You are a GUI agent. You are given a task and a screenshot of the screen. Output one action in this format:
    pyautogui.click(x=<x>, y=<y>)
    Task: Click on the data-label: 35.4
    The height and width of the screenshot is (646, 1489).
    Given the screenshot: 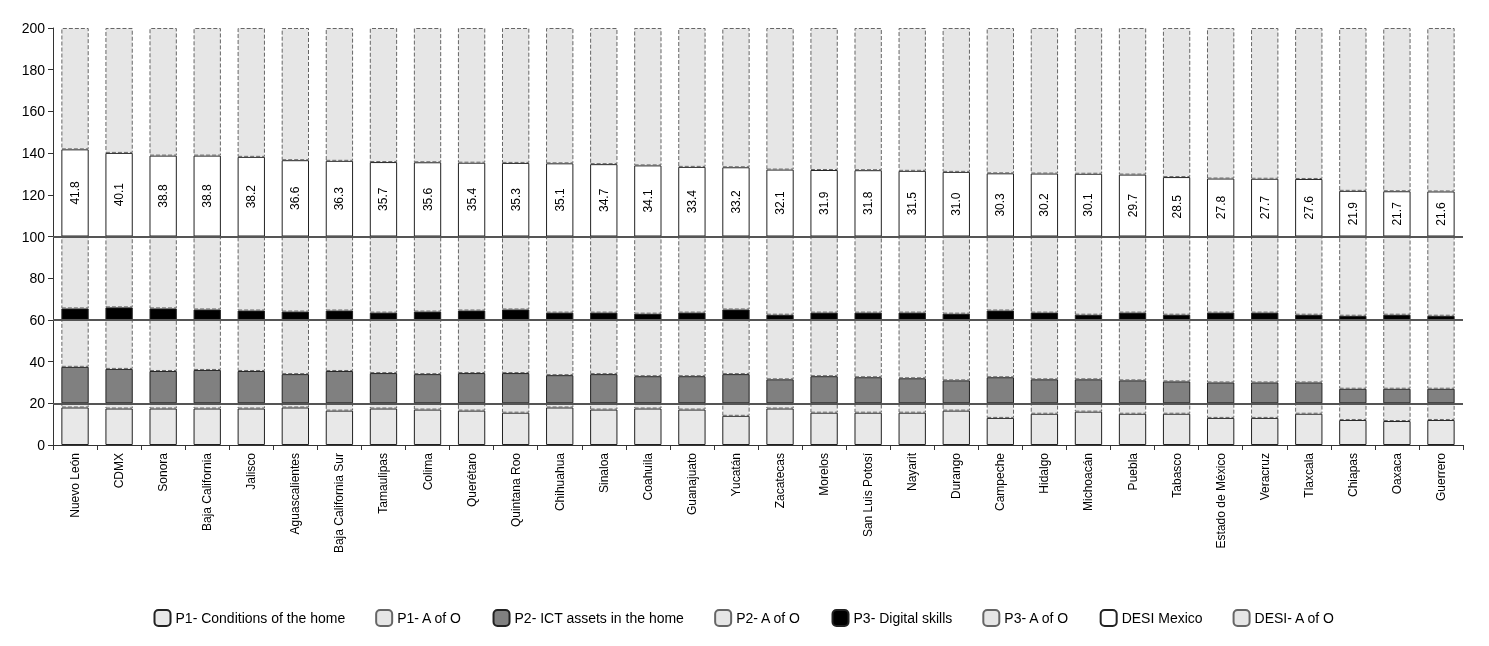 What is the action you would take?
    pyautogui.click(x=471, y=199)
    